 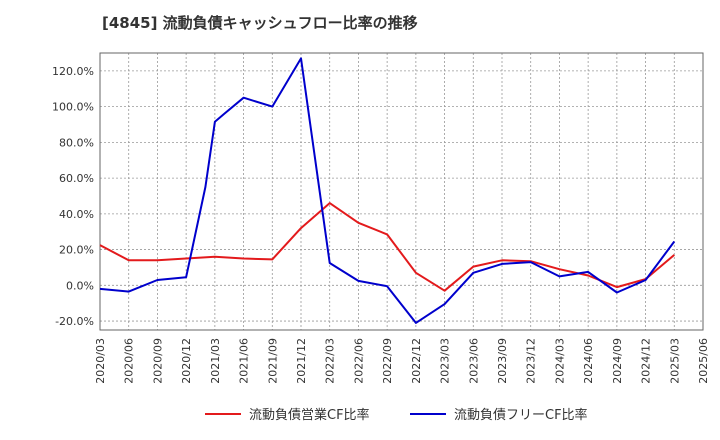 What do you see at coordinates (73, 71) in the screenshot?
I see `y-tick-label: 120.0%` at bounding box center [73, 71].